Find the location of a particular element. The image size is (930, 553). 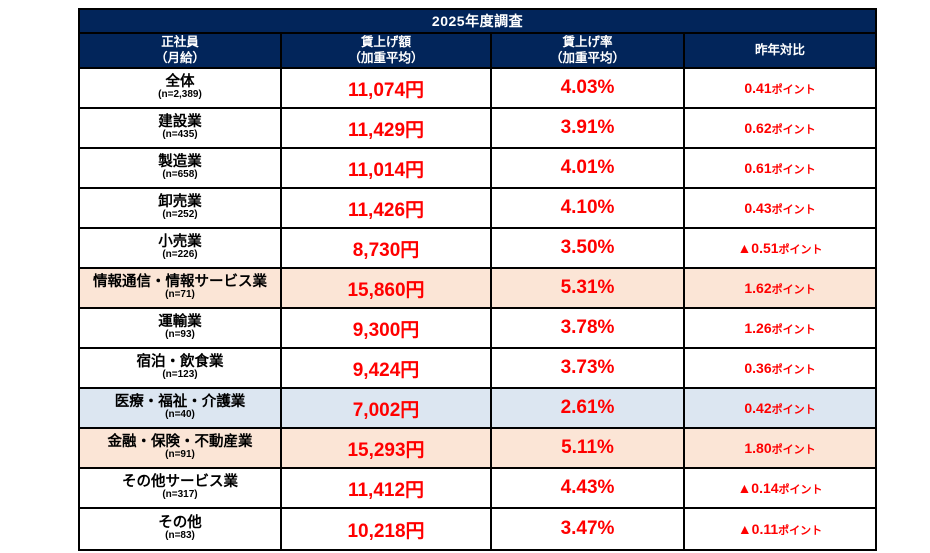

sample-size: (n=93) is located at coordinates (180, 335).